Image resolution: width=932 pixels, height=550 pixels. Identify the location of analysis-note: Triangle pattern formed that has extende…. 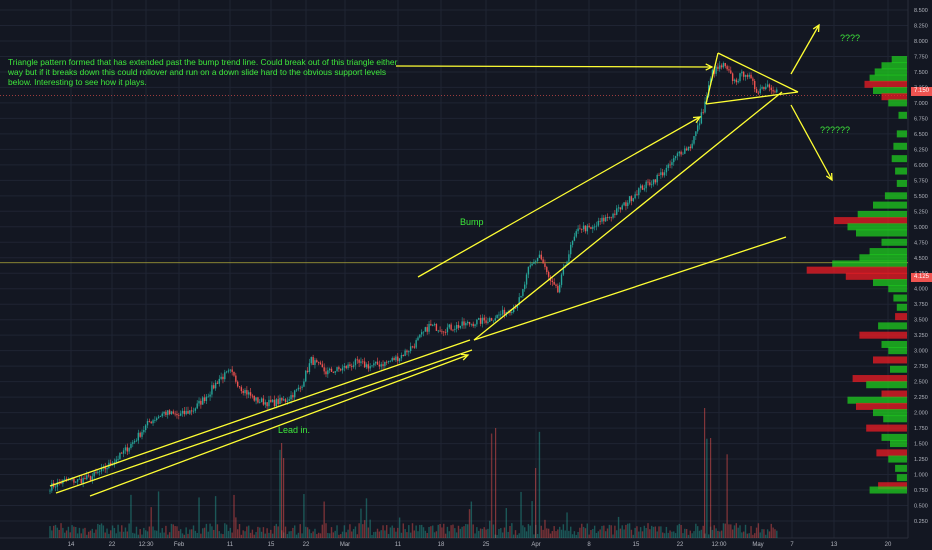
(203, 72).